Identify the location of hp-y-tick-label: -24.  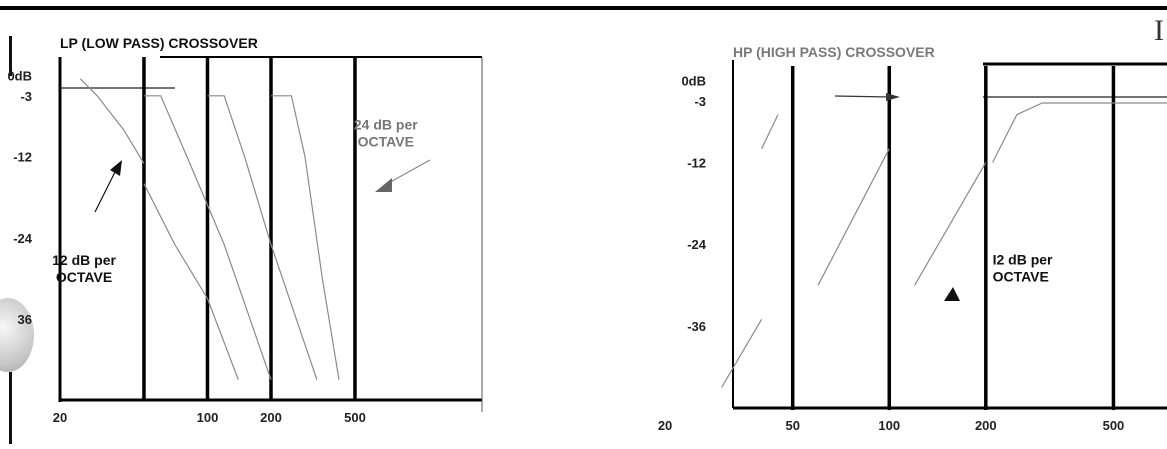
(697, 244).